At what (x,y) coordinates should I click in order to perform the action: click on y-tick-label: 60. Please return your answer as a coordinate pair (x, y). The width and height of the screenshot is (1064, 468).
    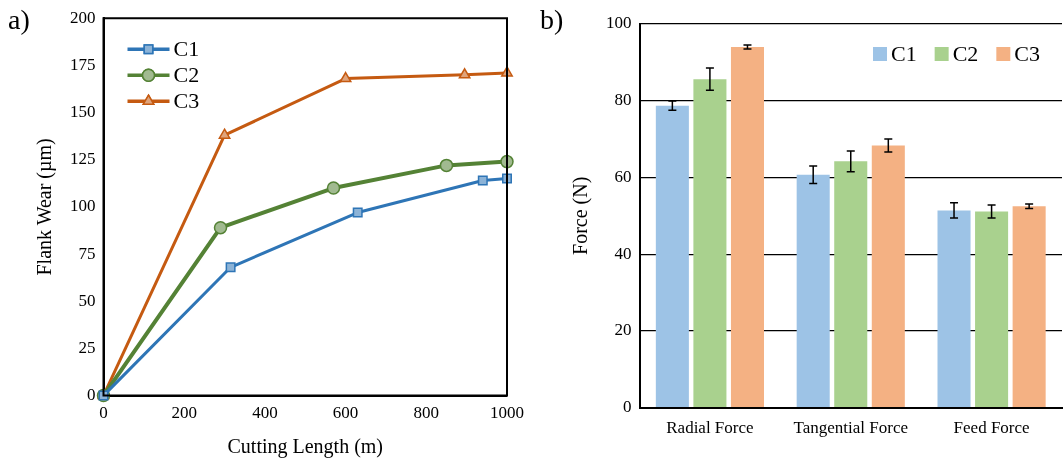
    Looking at the image, I should click on (623, 176).